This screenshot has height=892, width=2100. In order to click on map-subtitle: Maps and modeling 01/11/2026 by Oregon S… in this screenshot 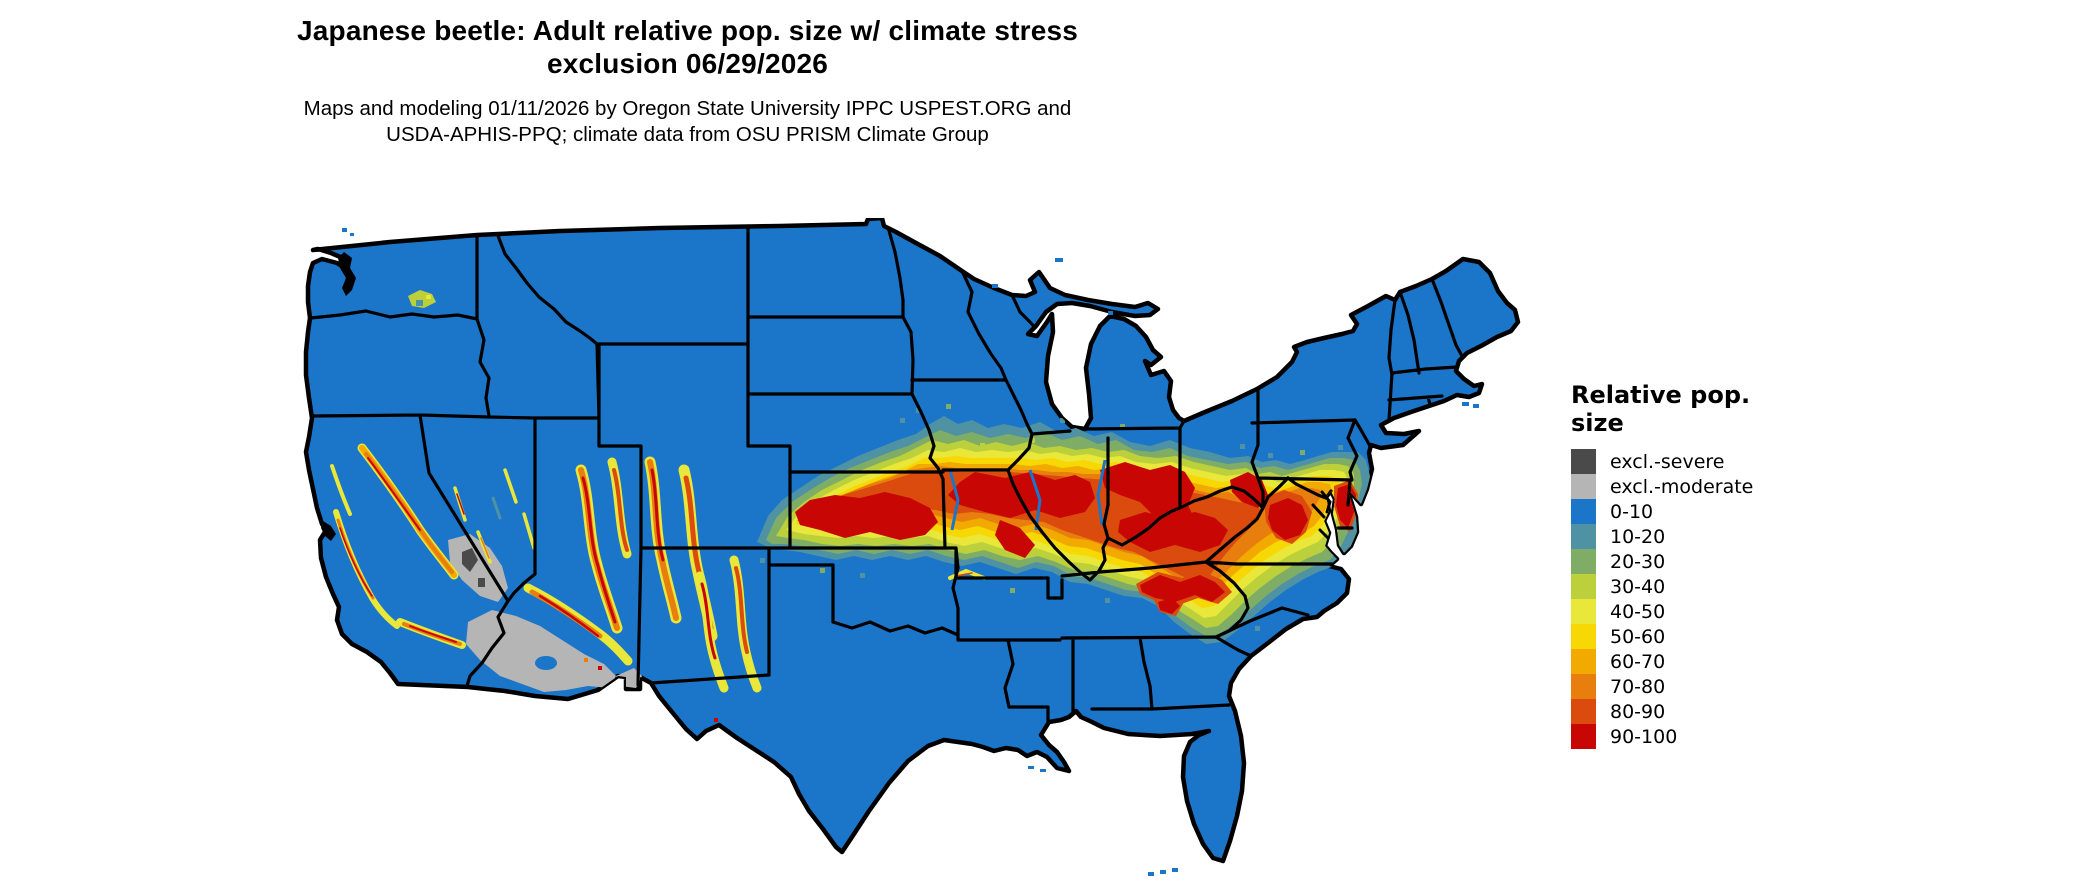, I will do `click(687, 122)`.